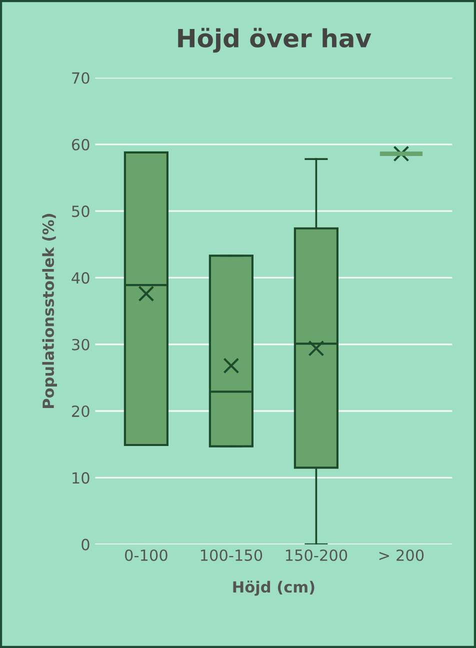  Describe the element at coordinates (81, 411) in the screenshot. I see `y-tick-label: 20` at that location.